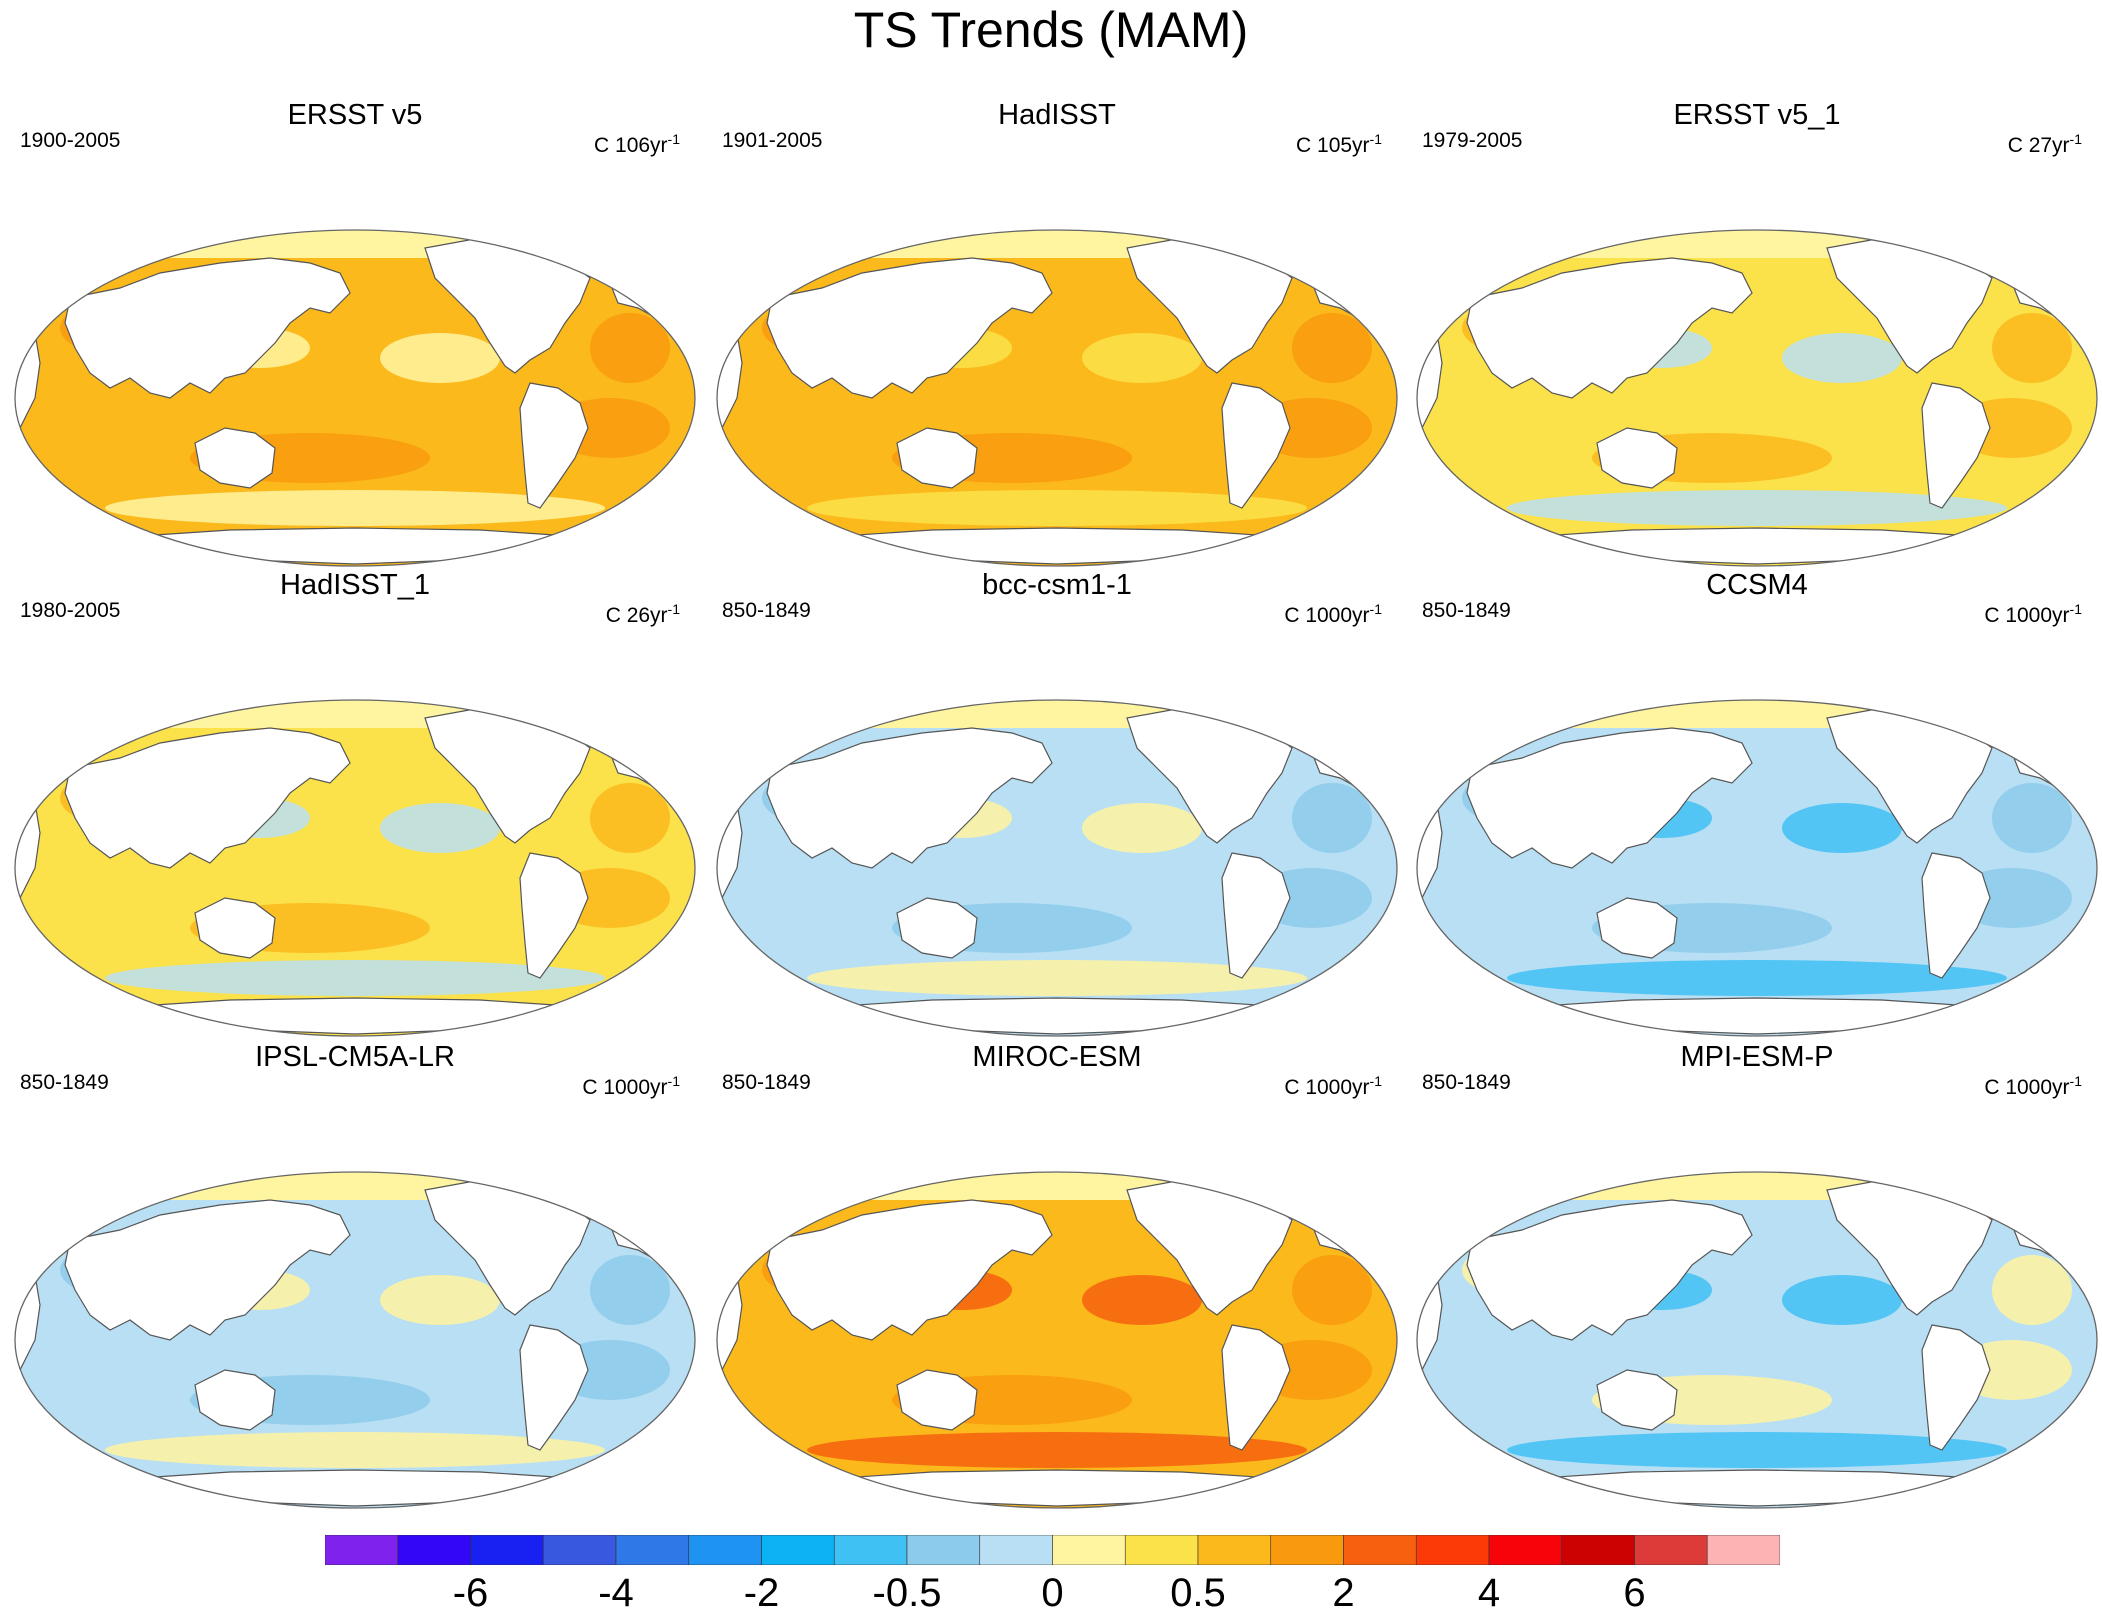 This screenshot has height=1616, width=2102. Describe the element at coordinates (355, 1057) in the screenshot. I see `panel-title: IPSL-CM5A-LR` at that location.